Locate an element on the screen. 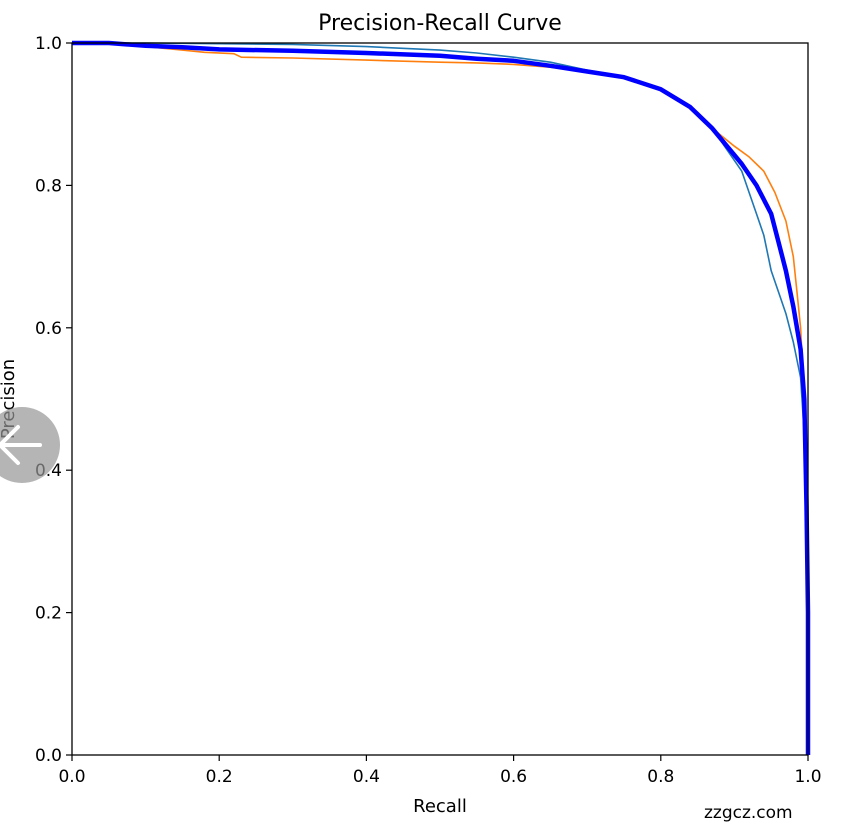 This screenshot has height=827, width=844. back-nav-button is located at coordinates (30, 445).